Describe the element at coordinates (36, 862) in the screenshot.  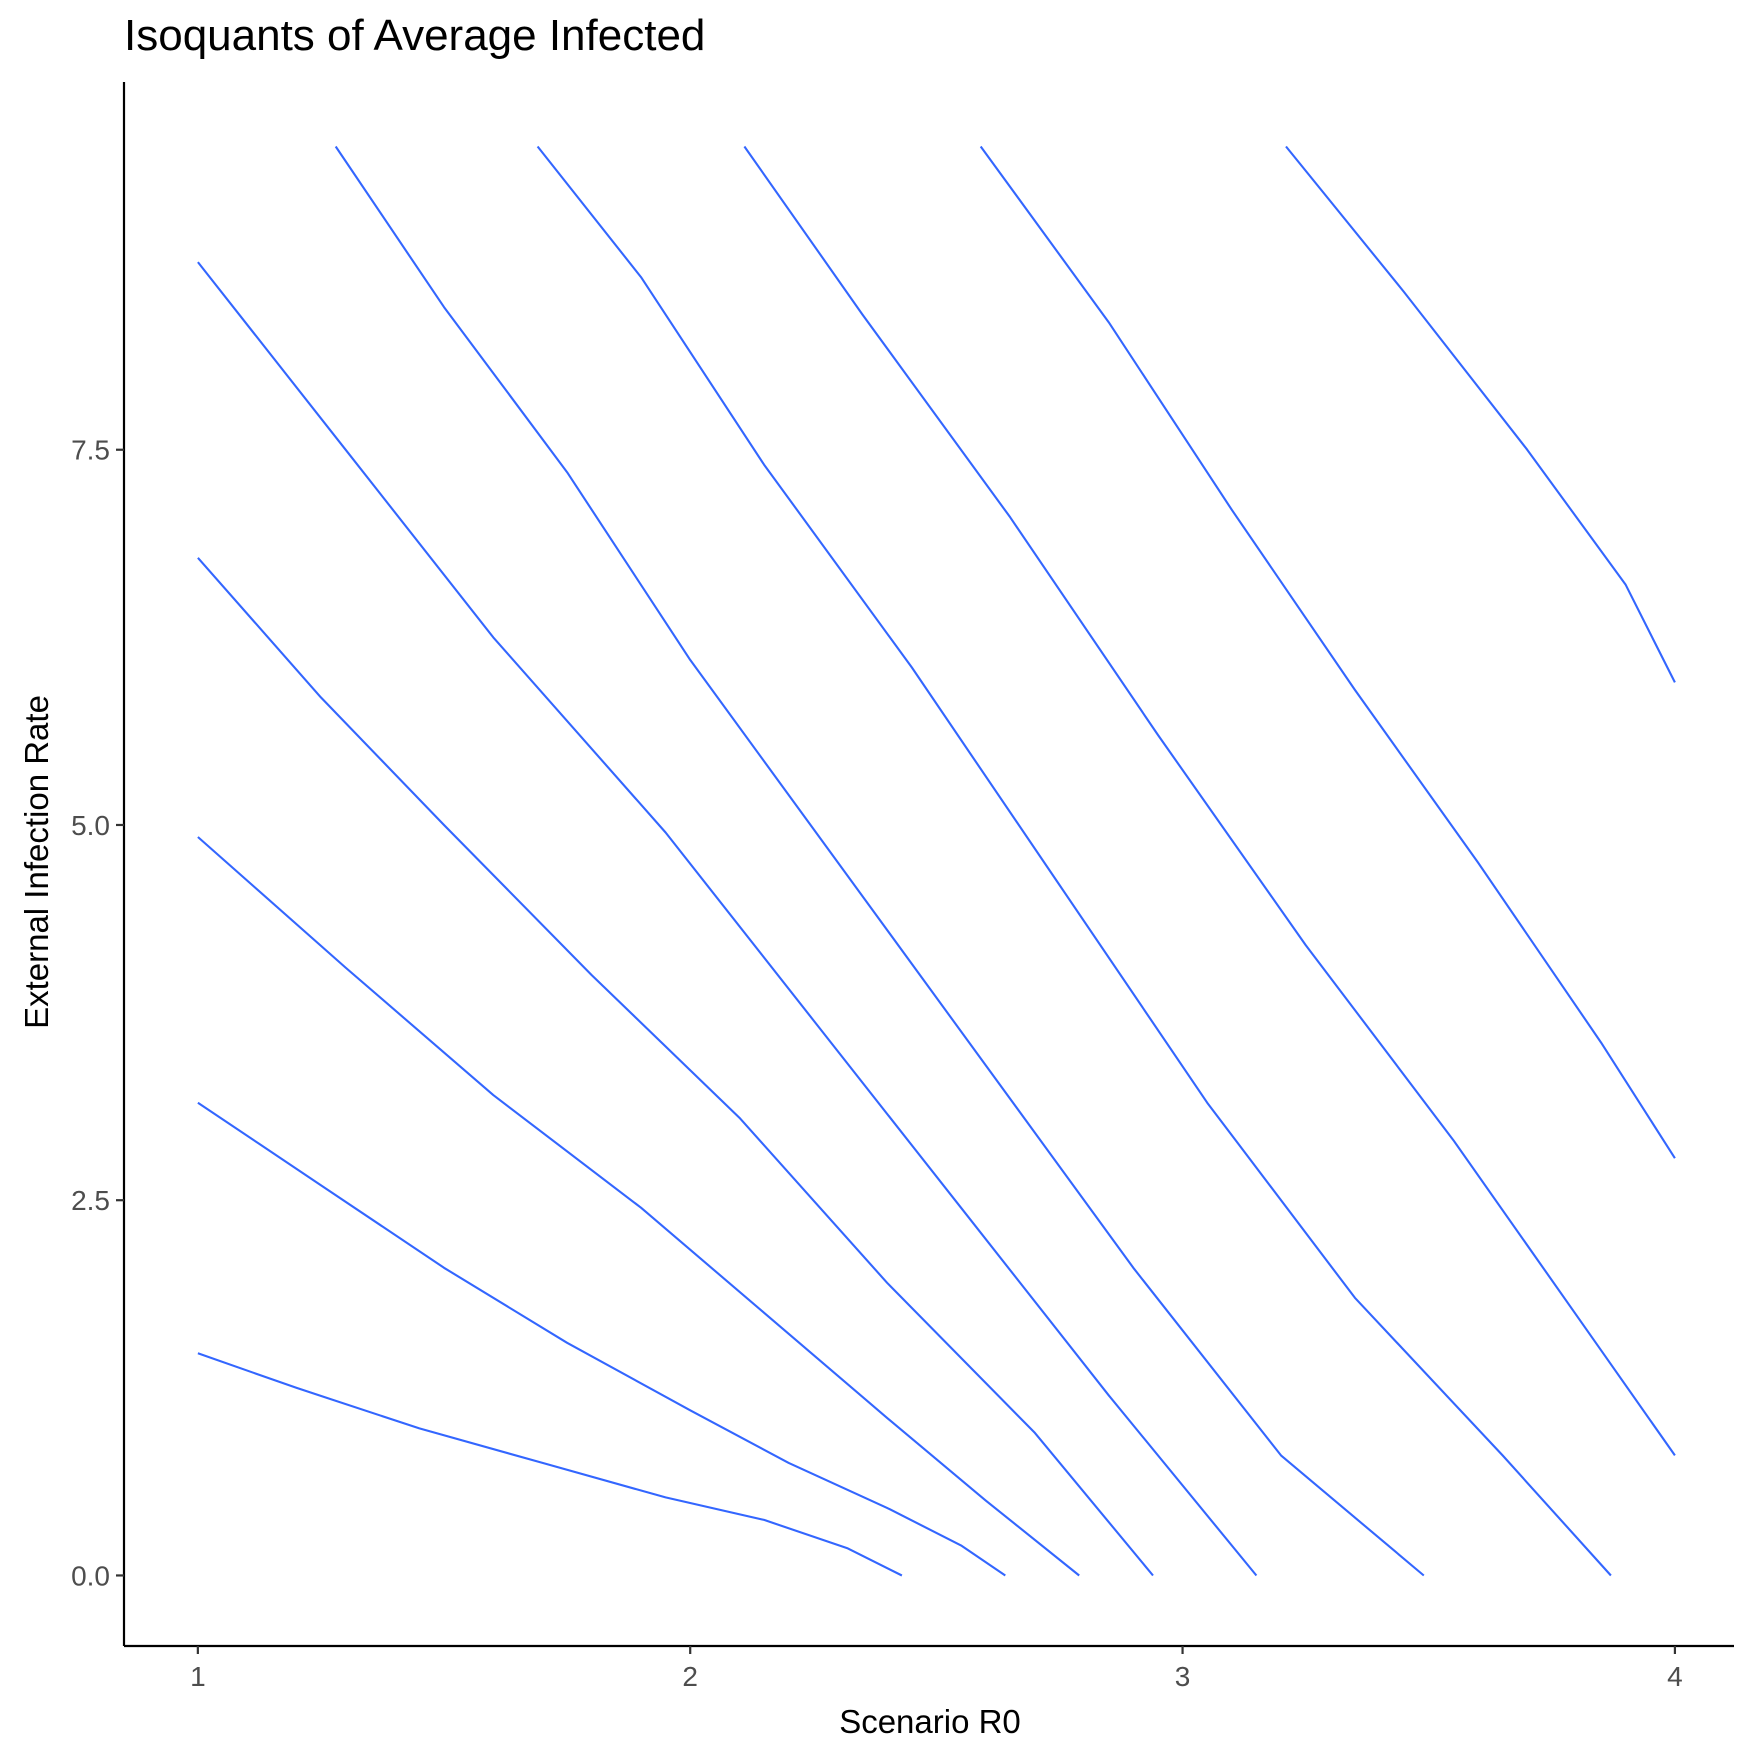
I see `y-axis-title: External Infection Rate` at that location.